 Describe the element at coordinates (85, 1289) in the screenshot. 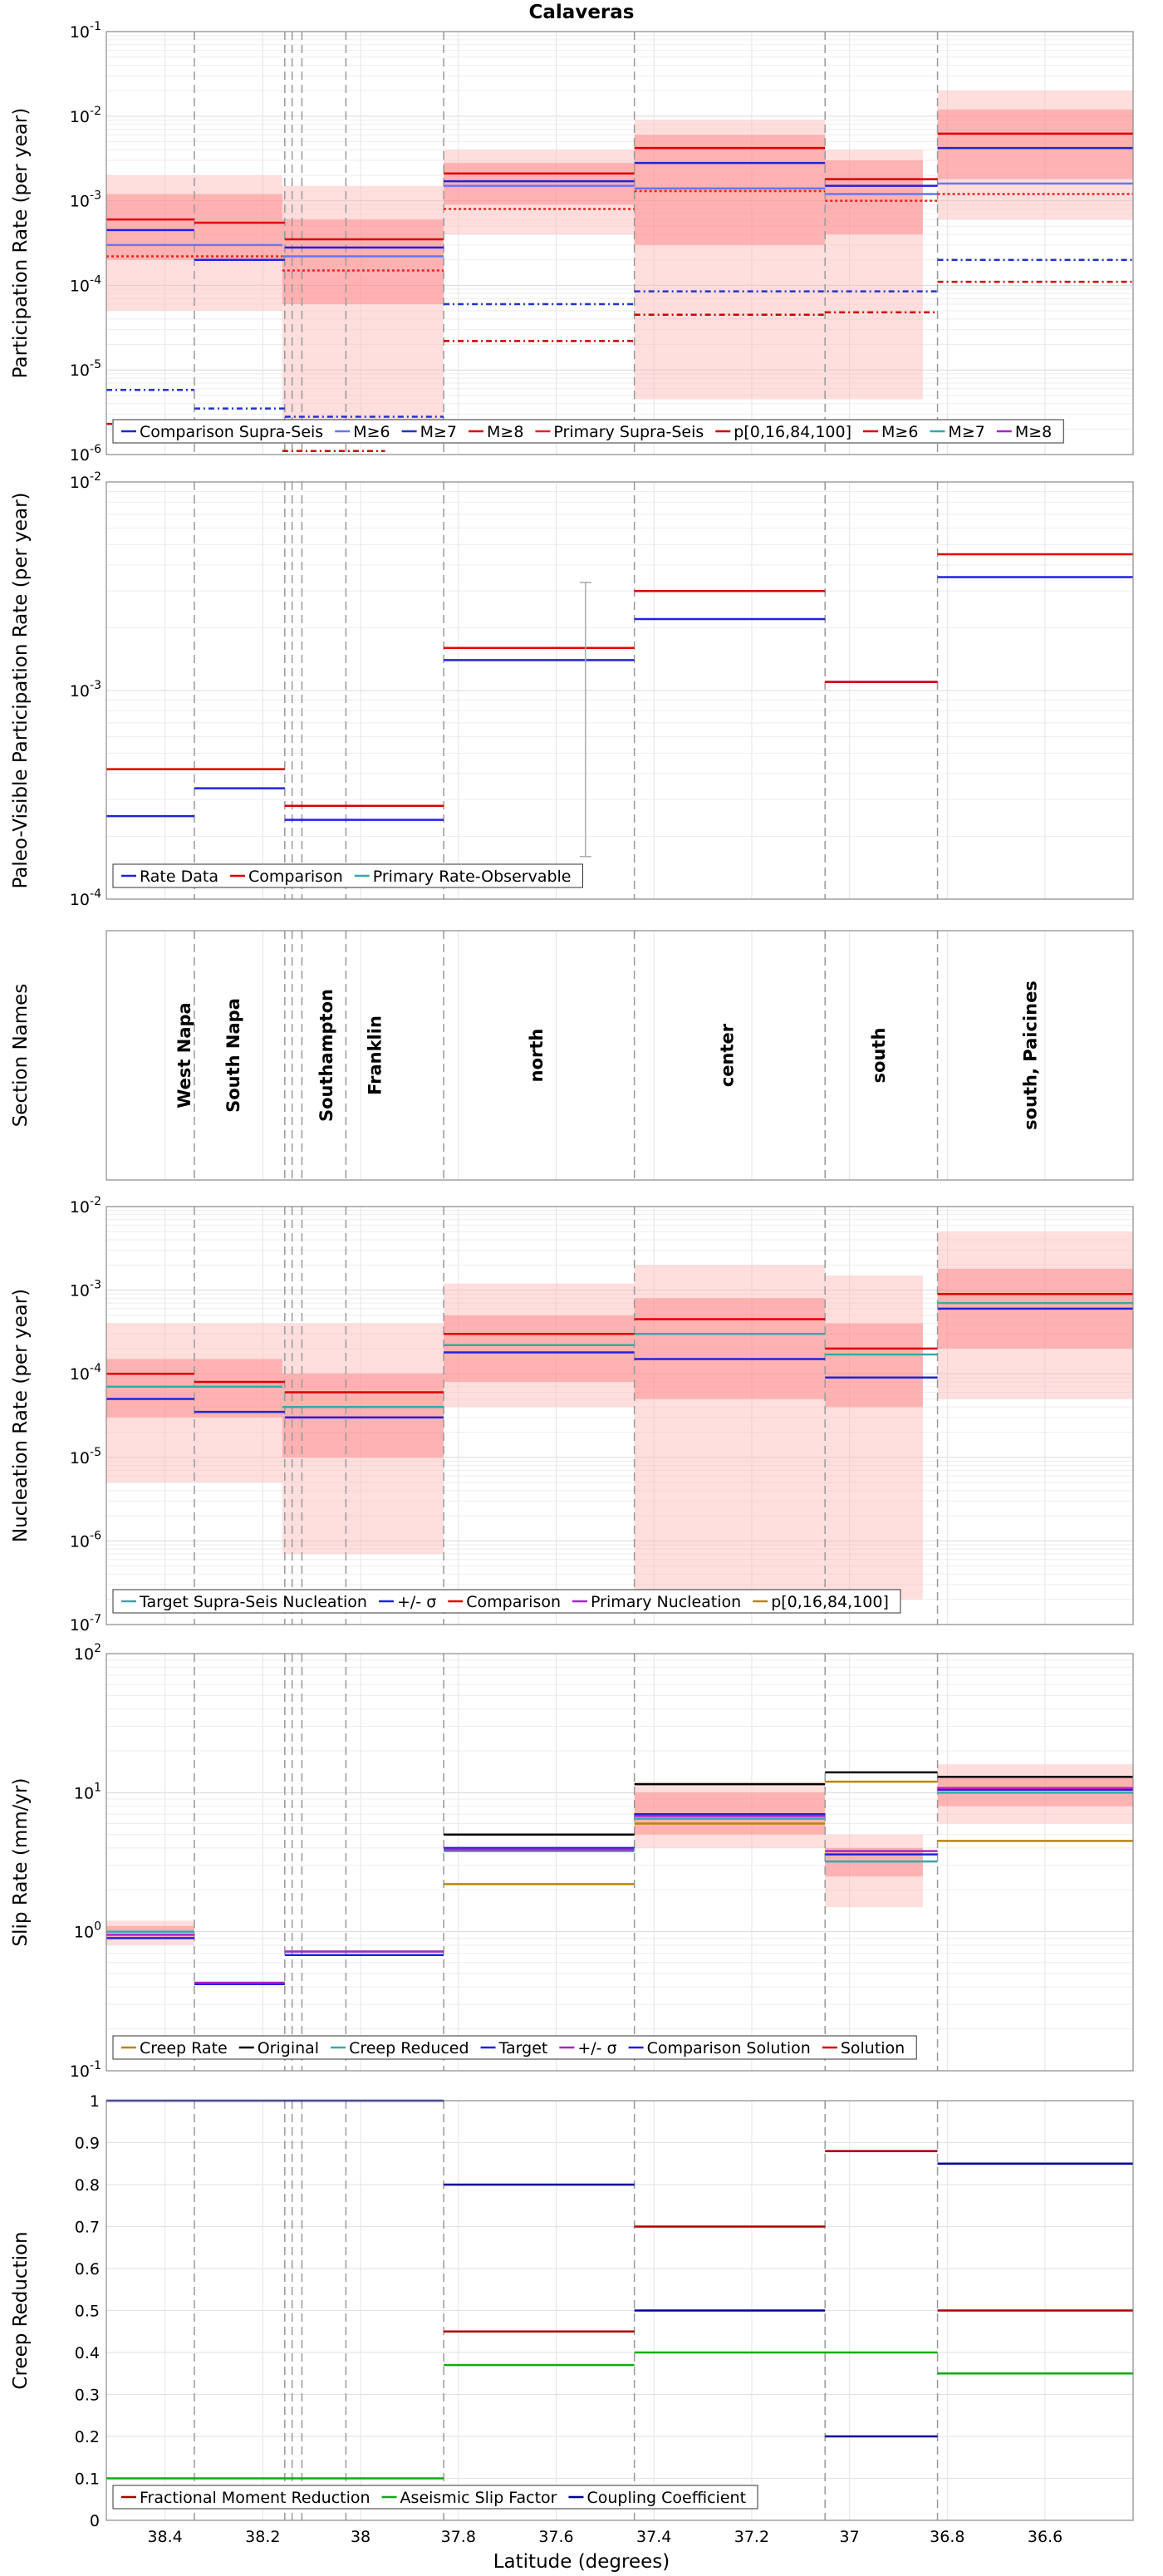

I see `nucleation-y-tick: 10⁻³` at that location.